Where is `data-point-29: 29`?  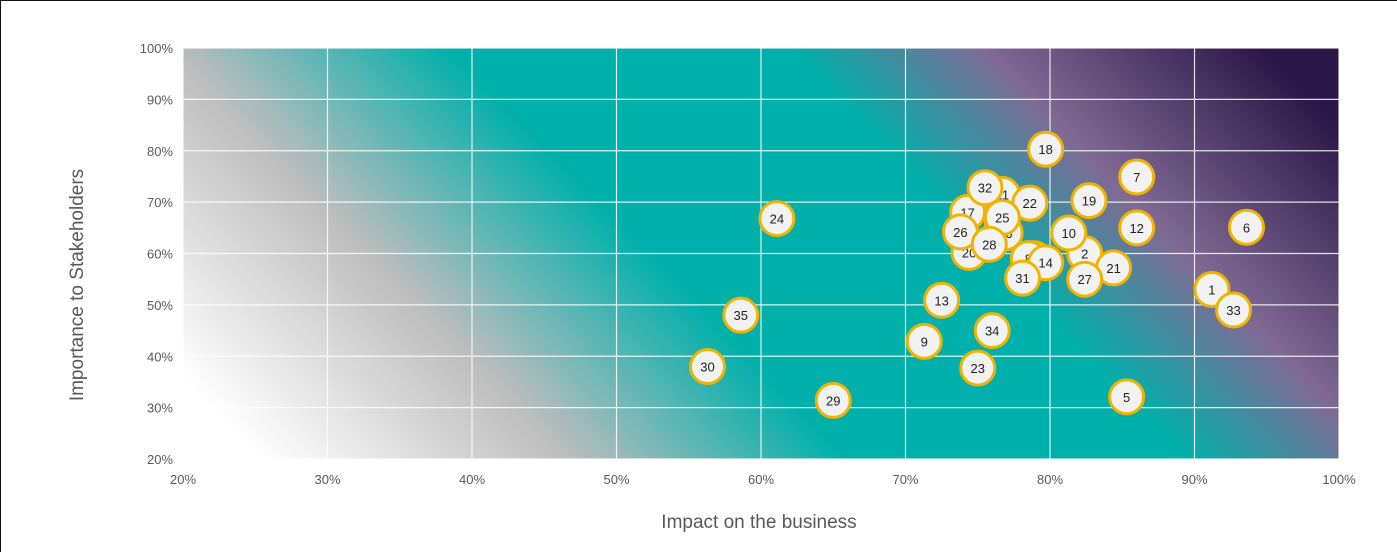 data-point-29: 29 is located at coordinates (833, 400).